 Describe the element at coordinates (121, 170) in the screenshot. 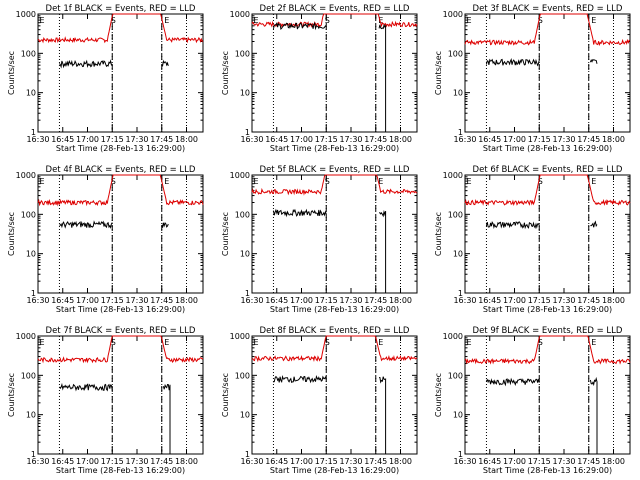

I see `panel-title: Det 4f BLACK = Events, RED = LLD` at that location.